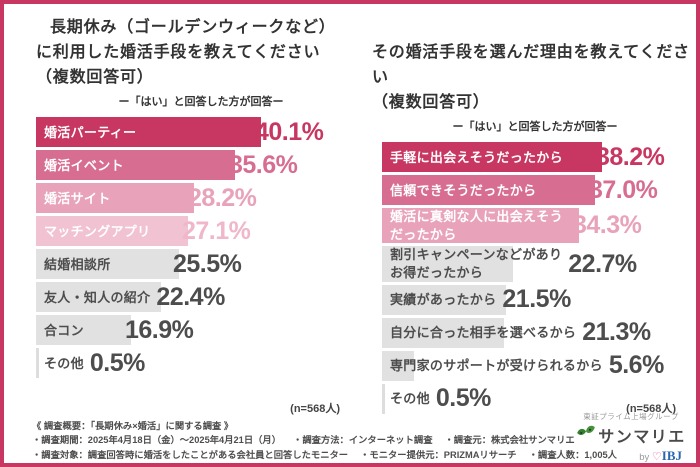 The height and width of the screenshot is (467, 700). I want to click on bar-label: 信頼できそうだったから, so click(463, 190).